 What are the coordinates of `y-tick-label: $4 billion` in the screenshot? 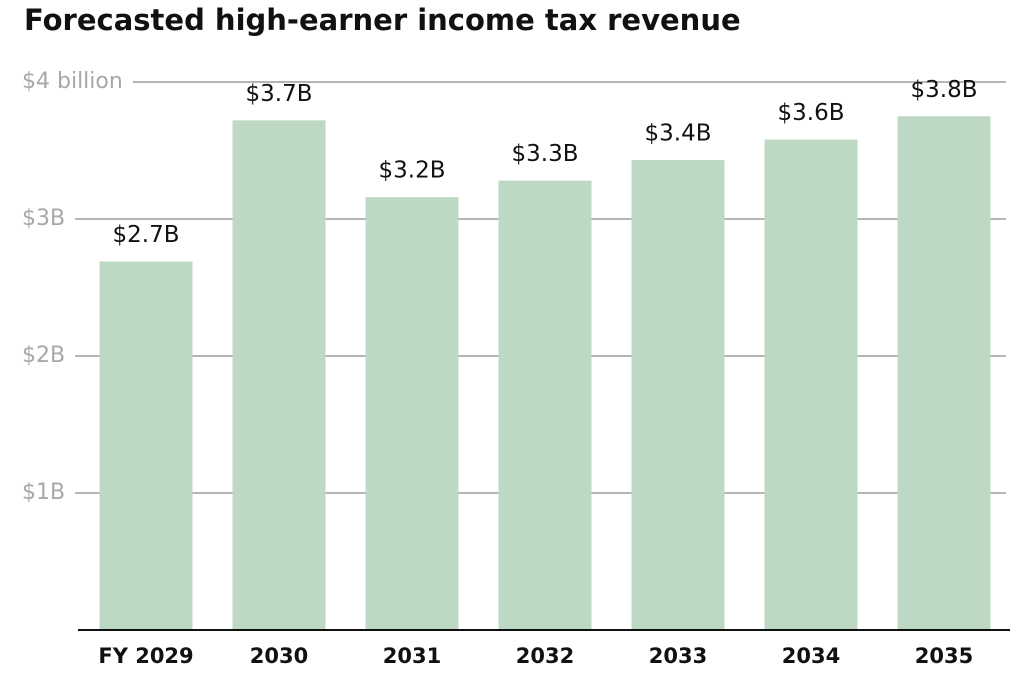 It's located at (72, 81).